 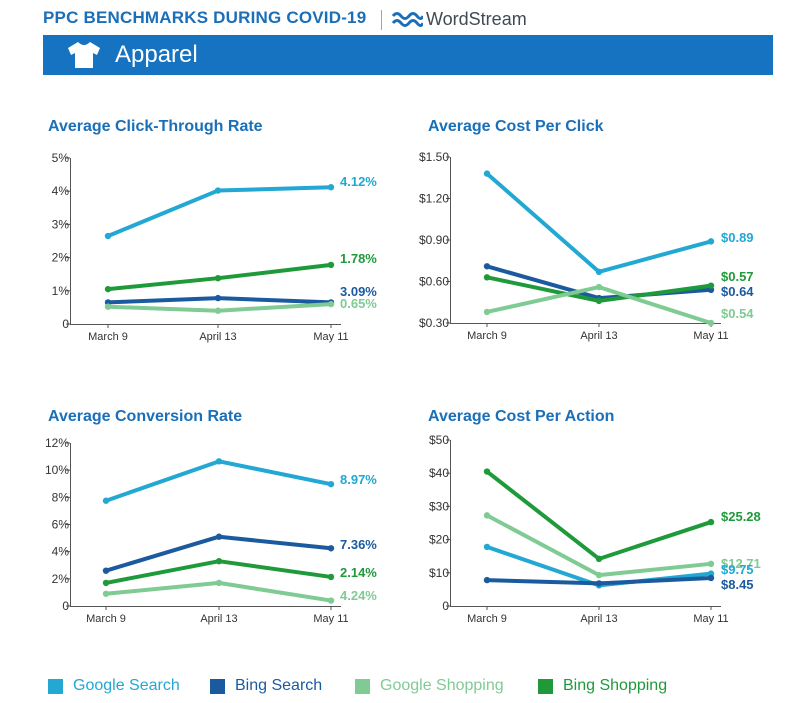 I want to click on legend-item-google-search: Google Search, so click(x=114, y=686).